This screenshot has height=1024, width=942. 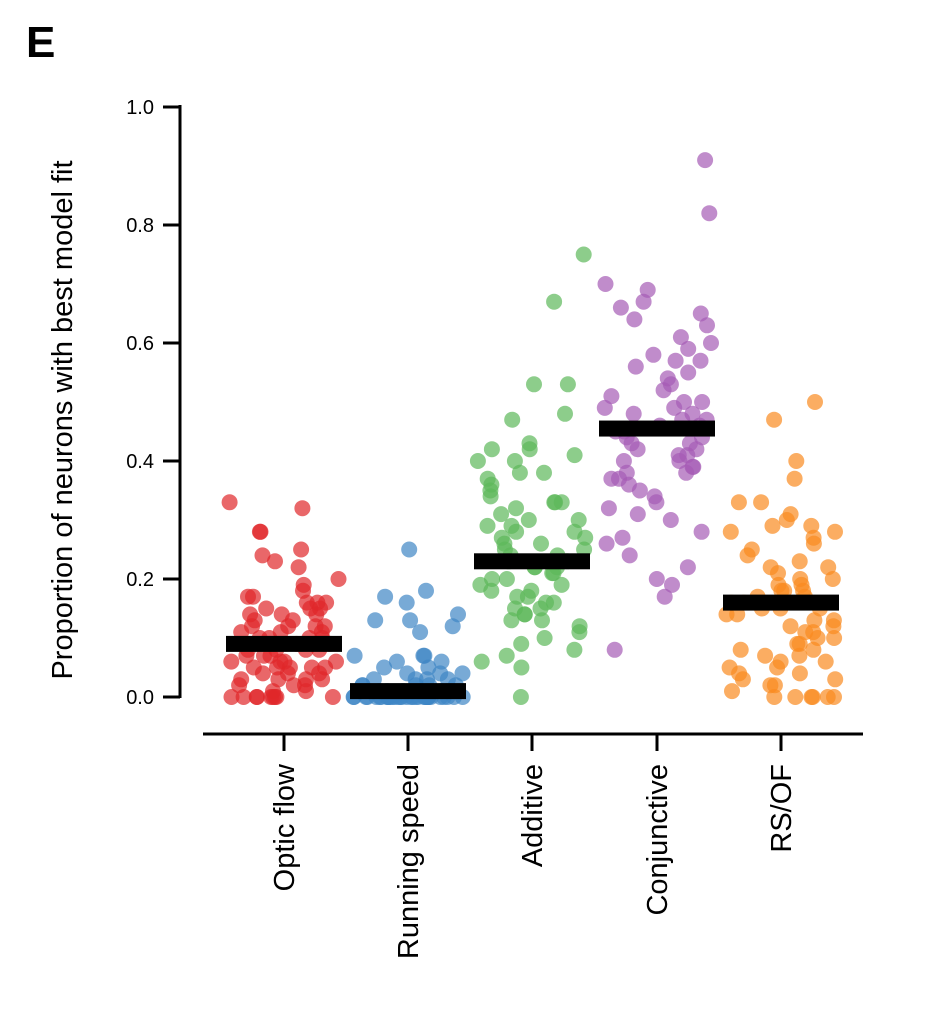 What do you see at coordinates (153, 403) in the screenshot?
I see `y-tick-layer: 0.0 0.2 0.4 0.6 0.8 1.0` at bounding box center [153, 403].